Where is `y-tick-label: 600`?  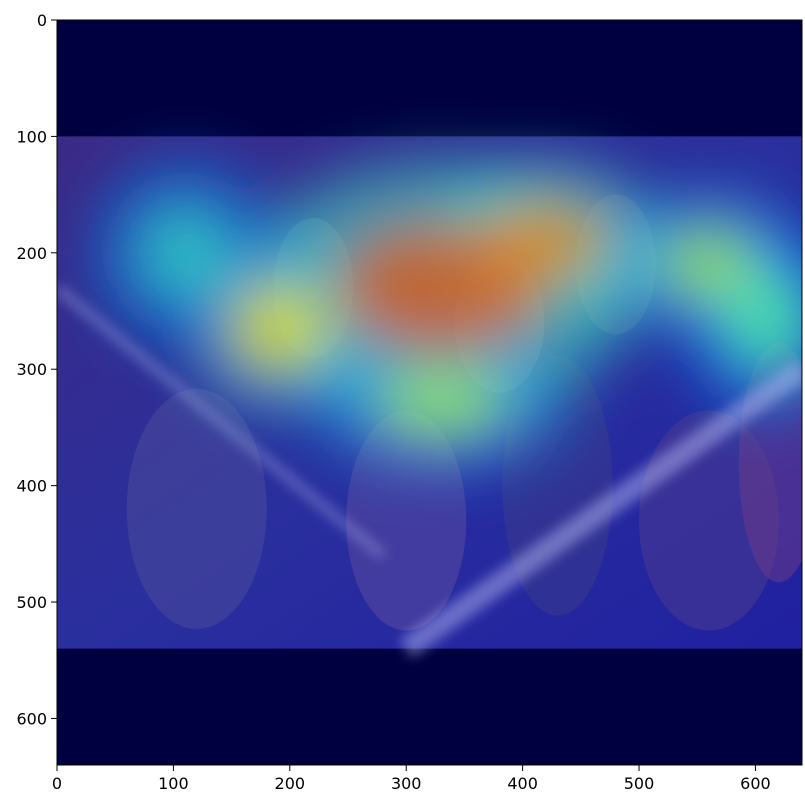 y-tick-label: 600 is located at coordinates (31, 718).